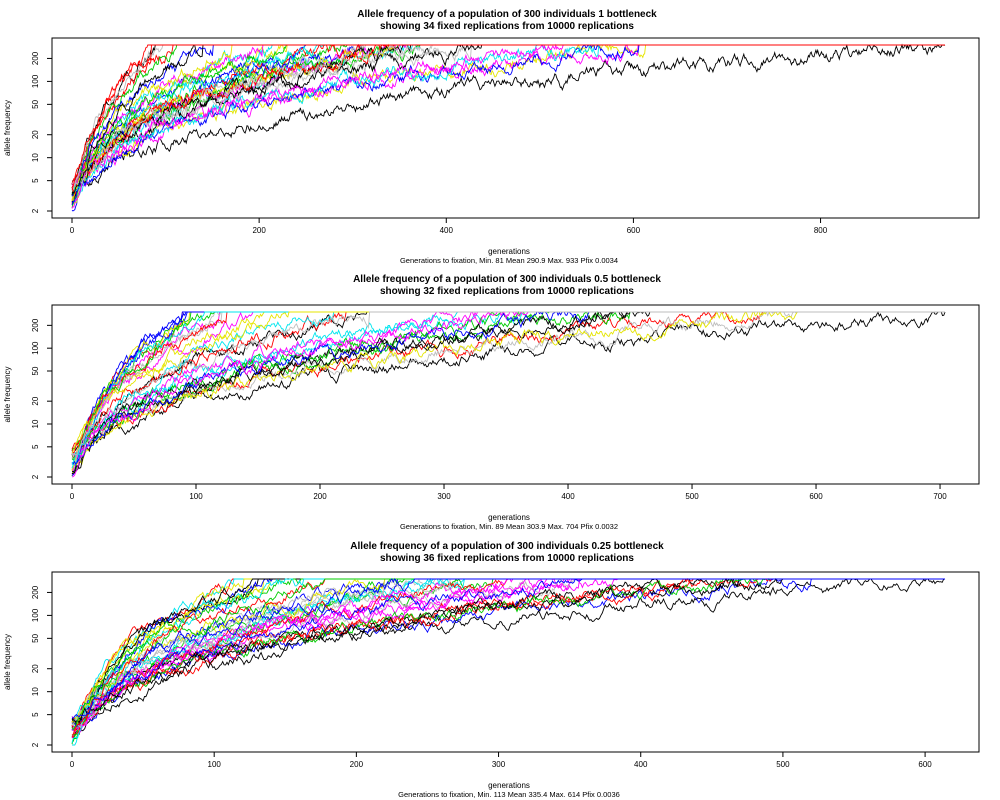 This screenshot has width=1000, height=800. I want to click on x-axis: 0 100 200 300 400 500 600, so click(501, 760).